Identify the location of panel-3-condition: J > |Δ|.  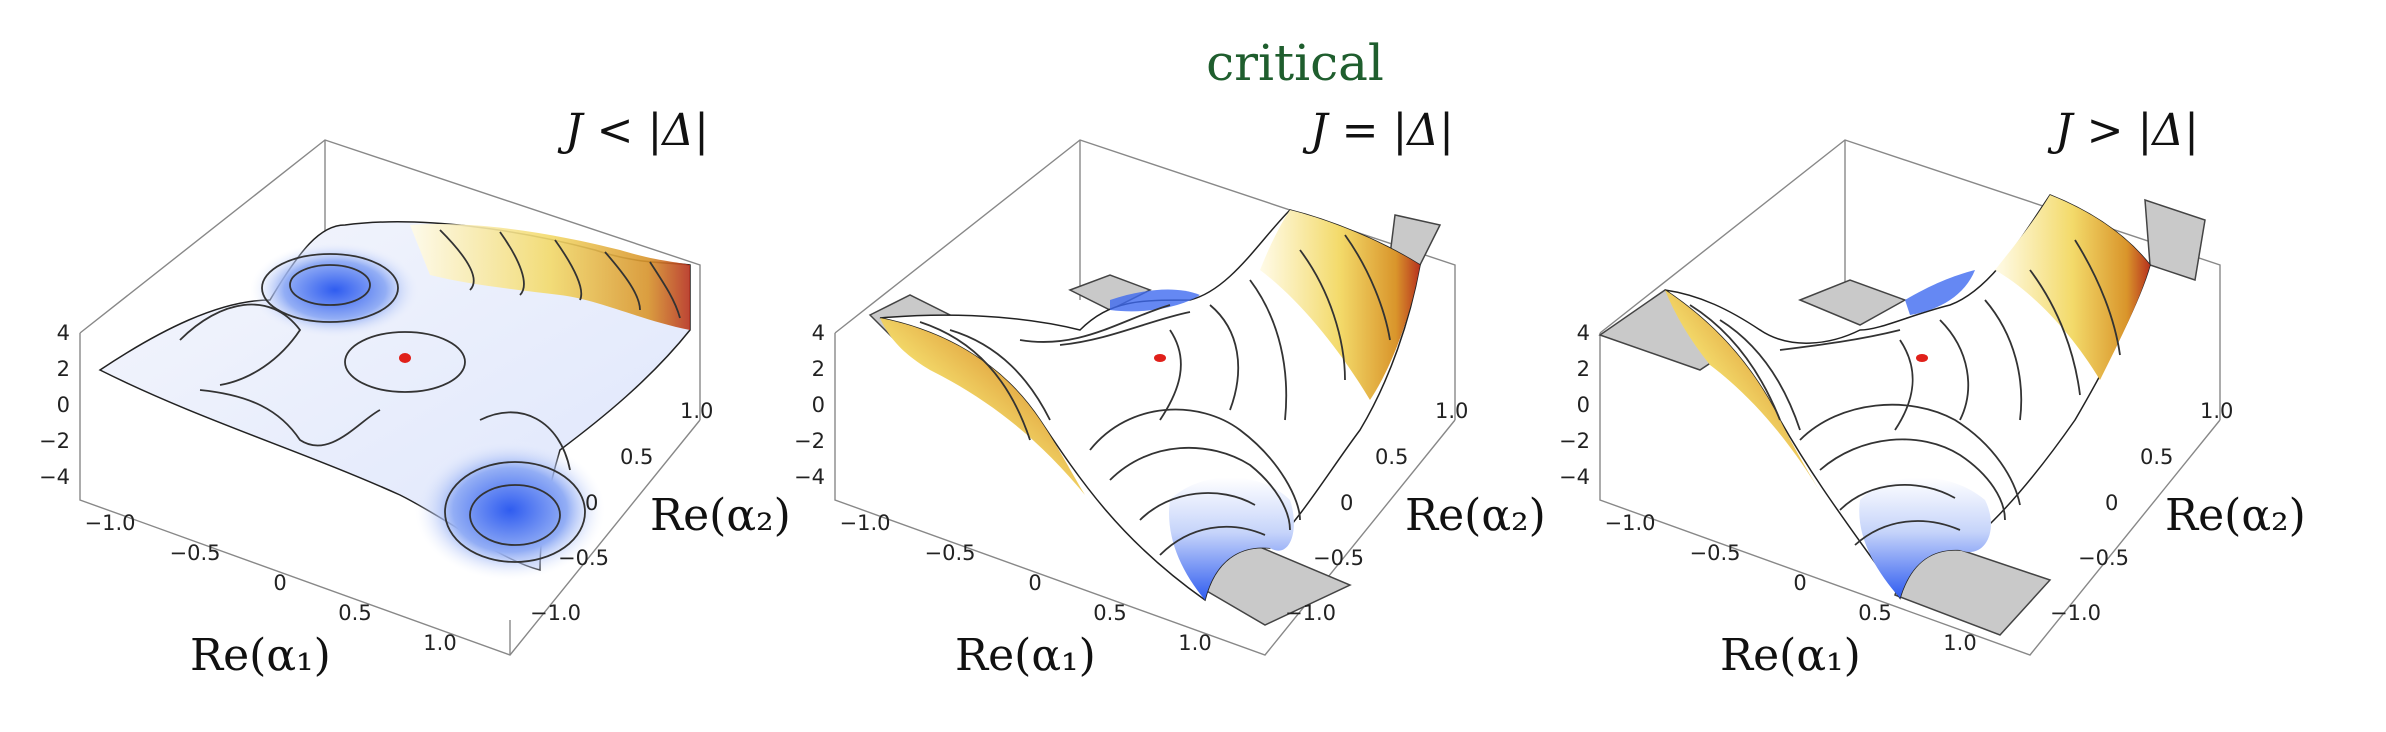
(2123, 130).